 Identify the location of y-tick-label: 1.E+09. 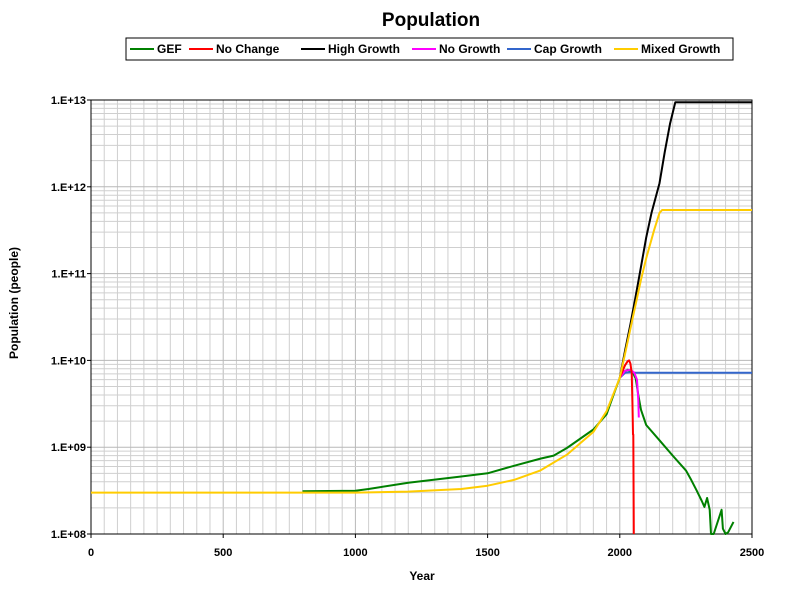
(68, 448).